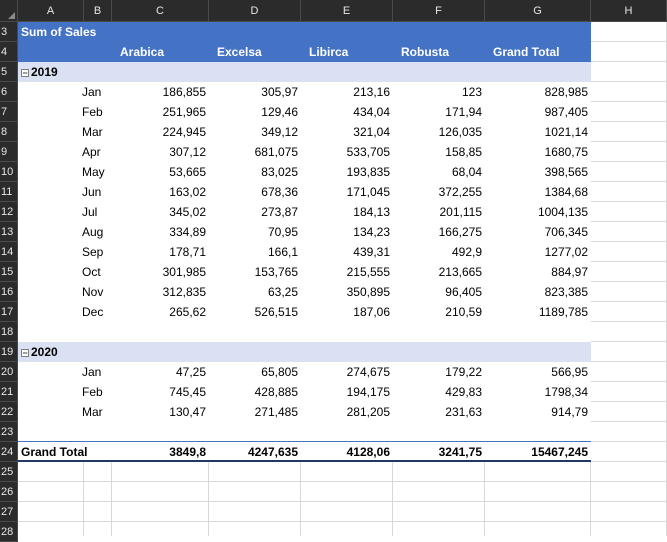  I want to click on row-header-24: 24, so click(9, 452).